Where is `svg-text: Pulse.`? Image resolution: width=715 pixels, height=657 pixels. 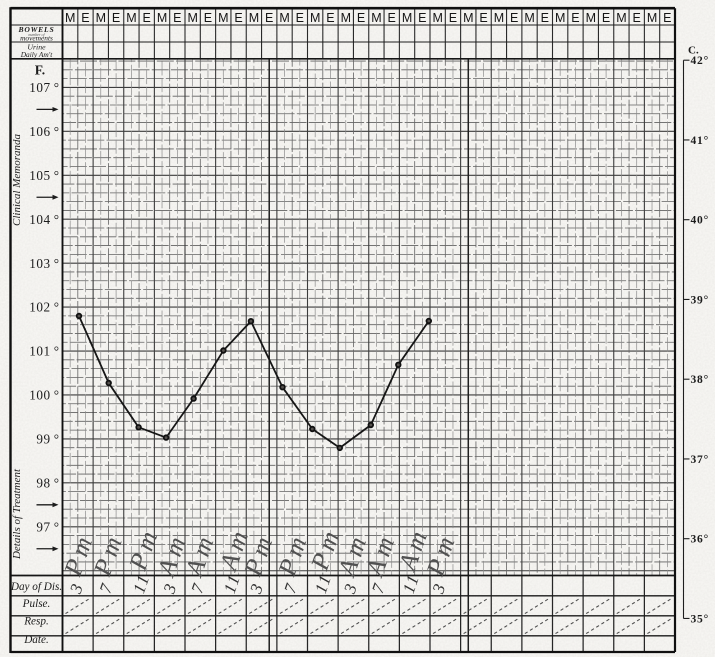
svg-text: Pulse. is located at coordinates (36, 604).